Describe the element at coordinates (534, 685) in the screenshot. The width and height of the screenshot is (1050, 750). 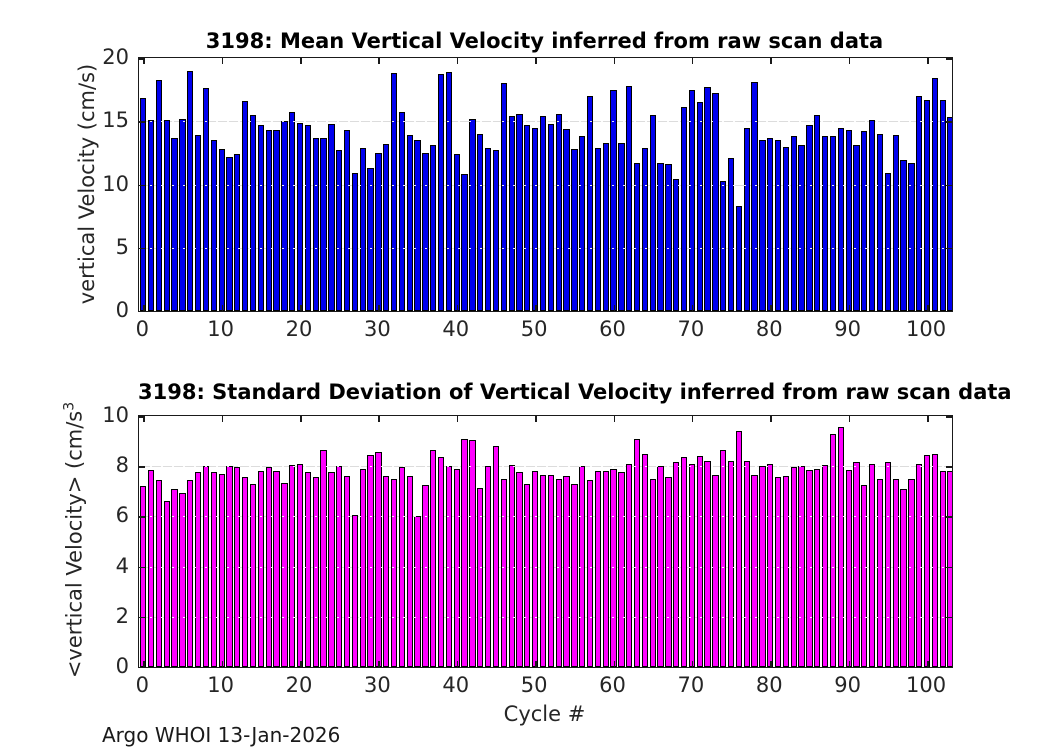
I see `x-tick-label: 50` at that location.